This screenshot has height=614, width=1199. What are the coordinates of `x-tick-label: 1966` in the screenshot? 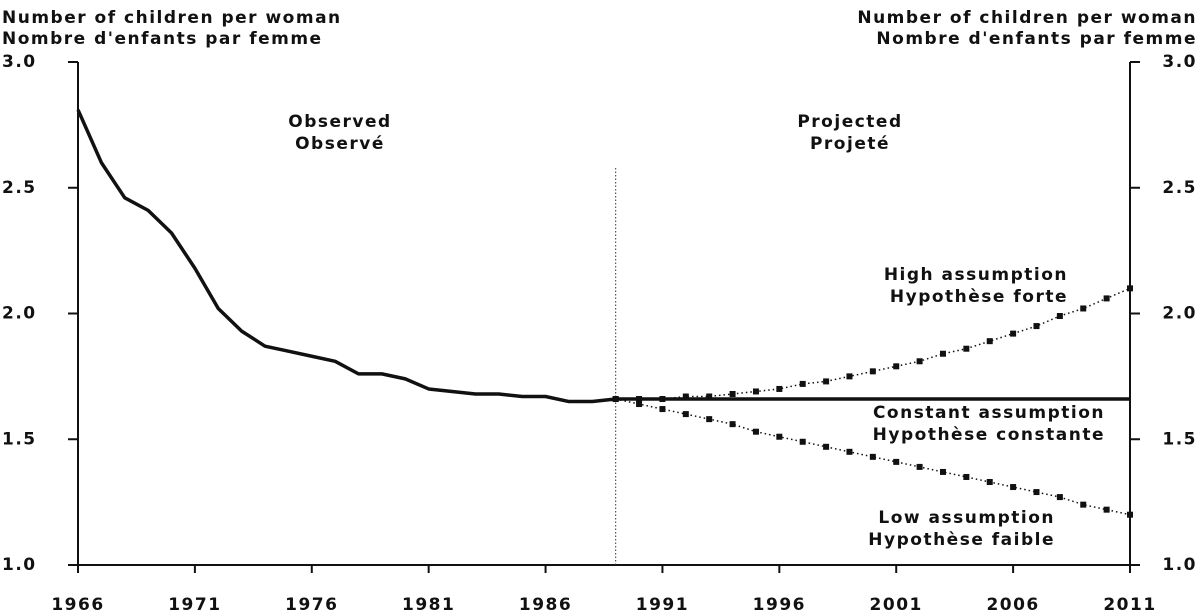 It's located at (77, 604).